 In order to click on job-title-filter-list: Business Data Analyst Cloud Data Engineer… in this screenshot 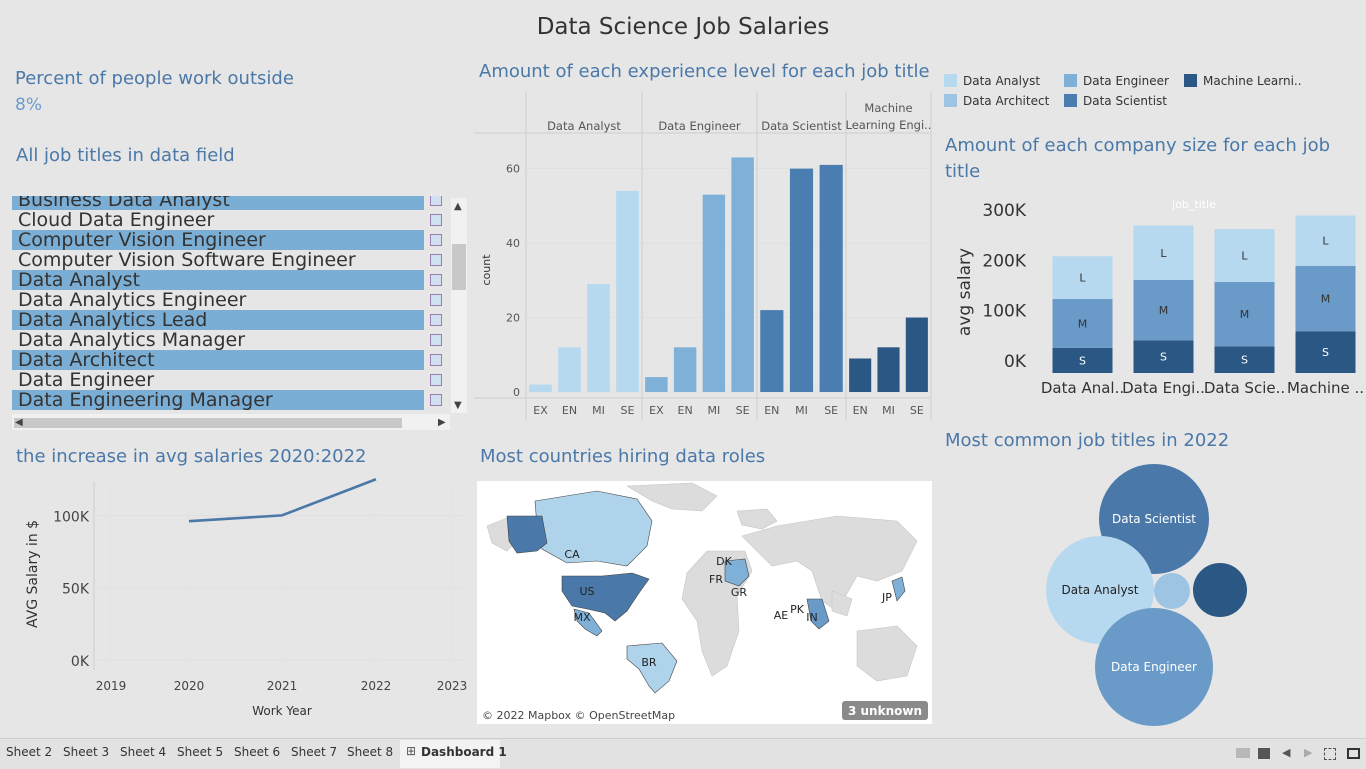, I will do `click(239, 314)`.